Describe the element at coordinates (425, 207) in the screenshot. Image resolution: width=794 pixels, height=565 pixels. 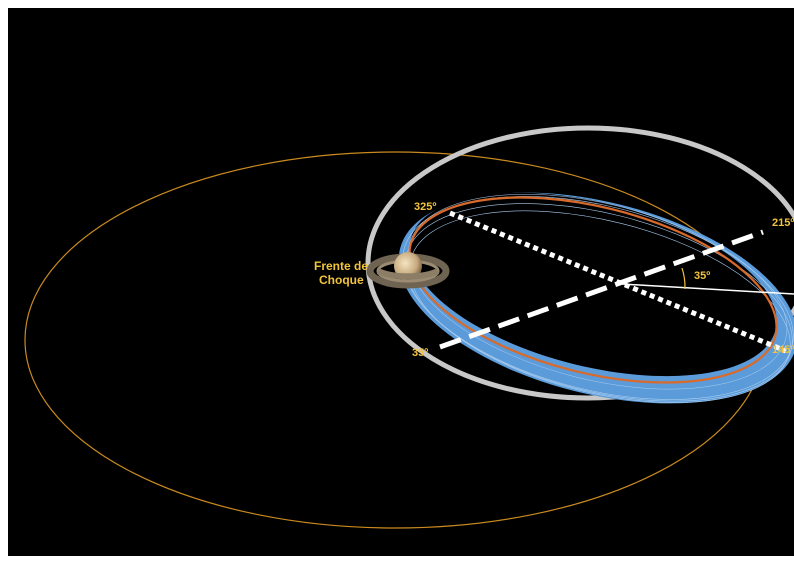
I see `angle-label-325: 325º` at that location.